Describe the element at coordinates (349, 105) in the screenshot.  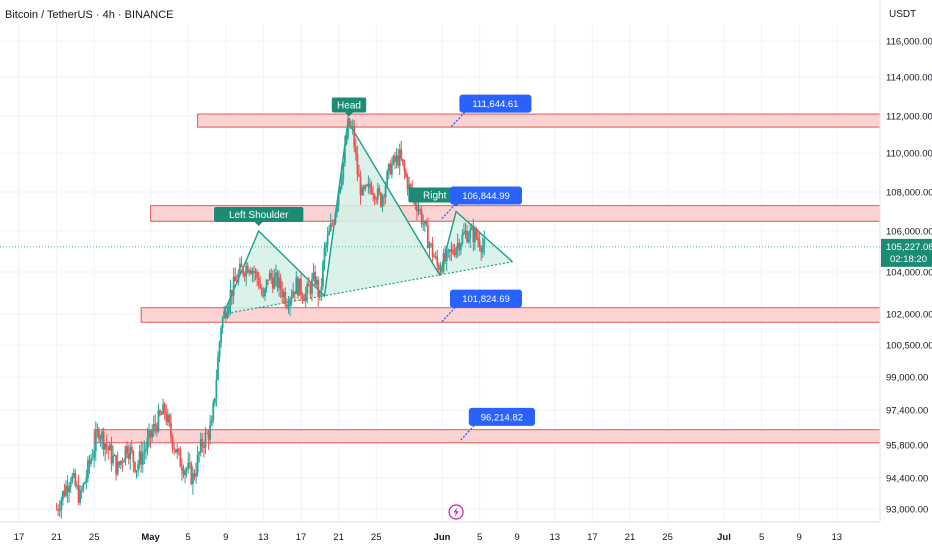
I see `label-head-bg` at that location.